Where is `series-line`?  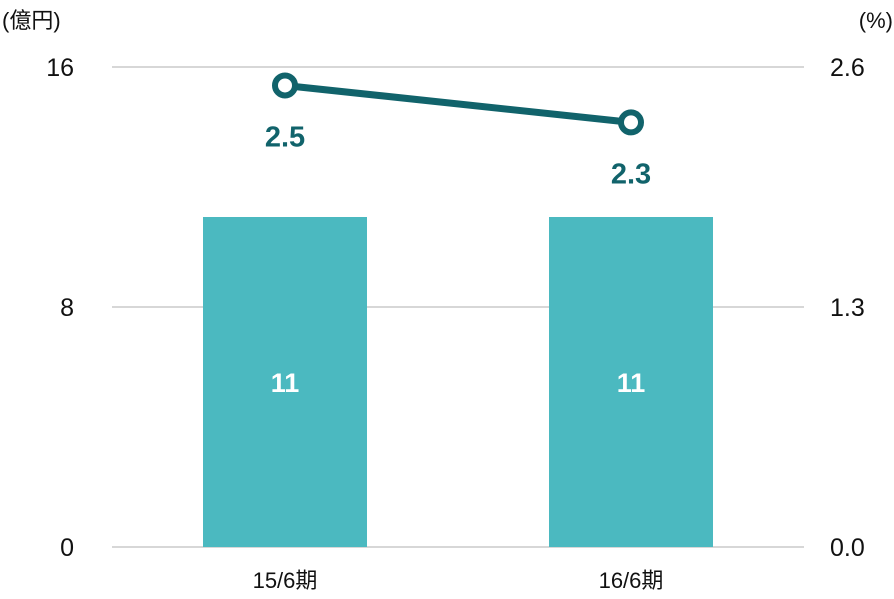
series-line is located at coordinates (458, 103).